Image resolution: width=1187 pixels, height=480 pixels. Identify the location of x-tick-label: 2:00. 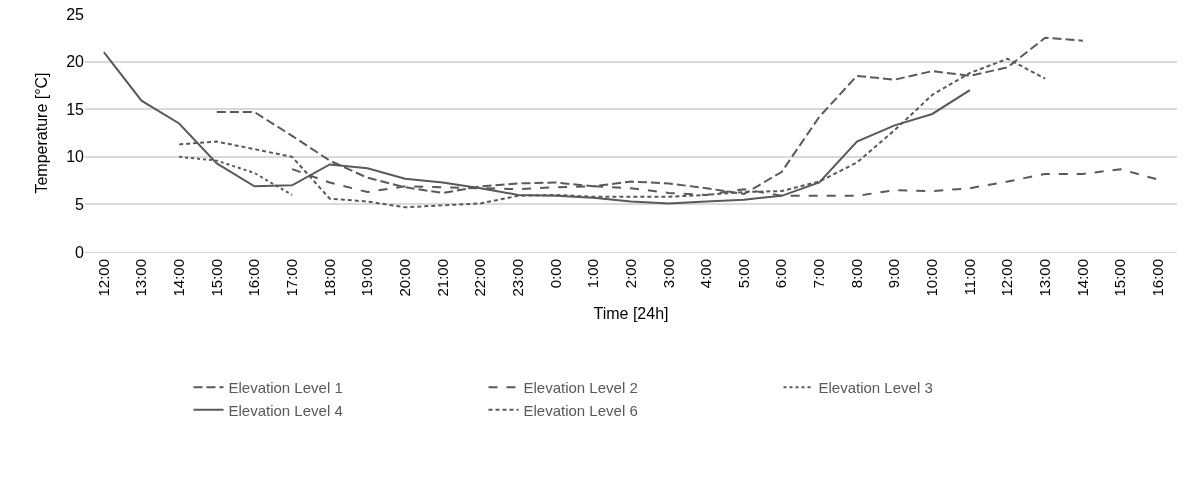
(630, 274).